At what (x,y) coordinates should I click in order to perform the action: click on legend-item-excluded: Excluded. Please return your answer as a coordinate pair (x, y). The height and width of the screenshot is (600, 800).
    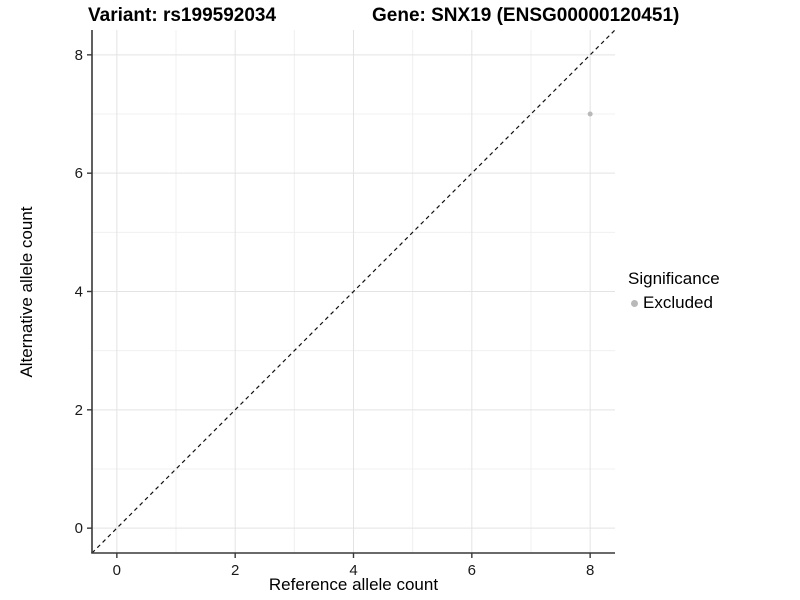
    Looking at the image, I should click on (674, 303).